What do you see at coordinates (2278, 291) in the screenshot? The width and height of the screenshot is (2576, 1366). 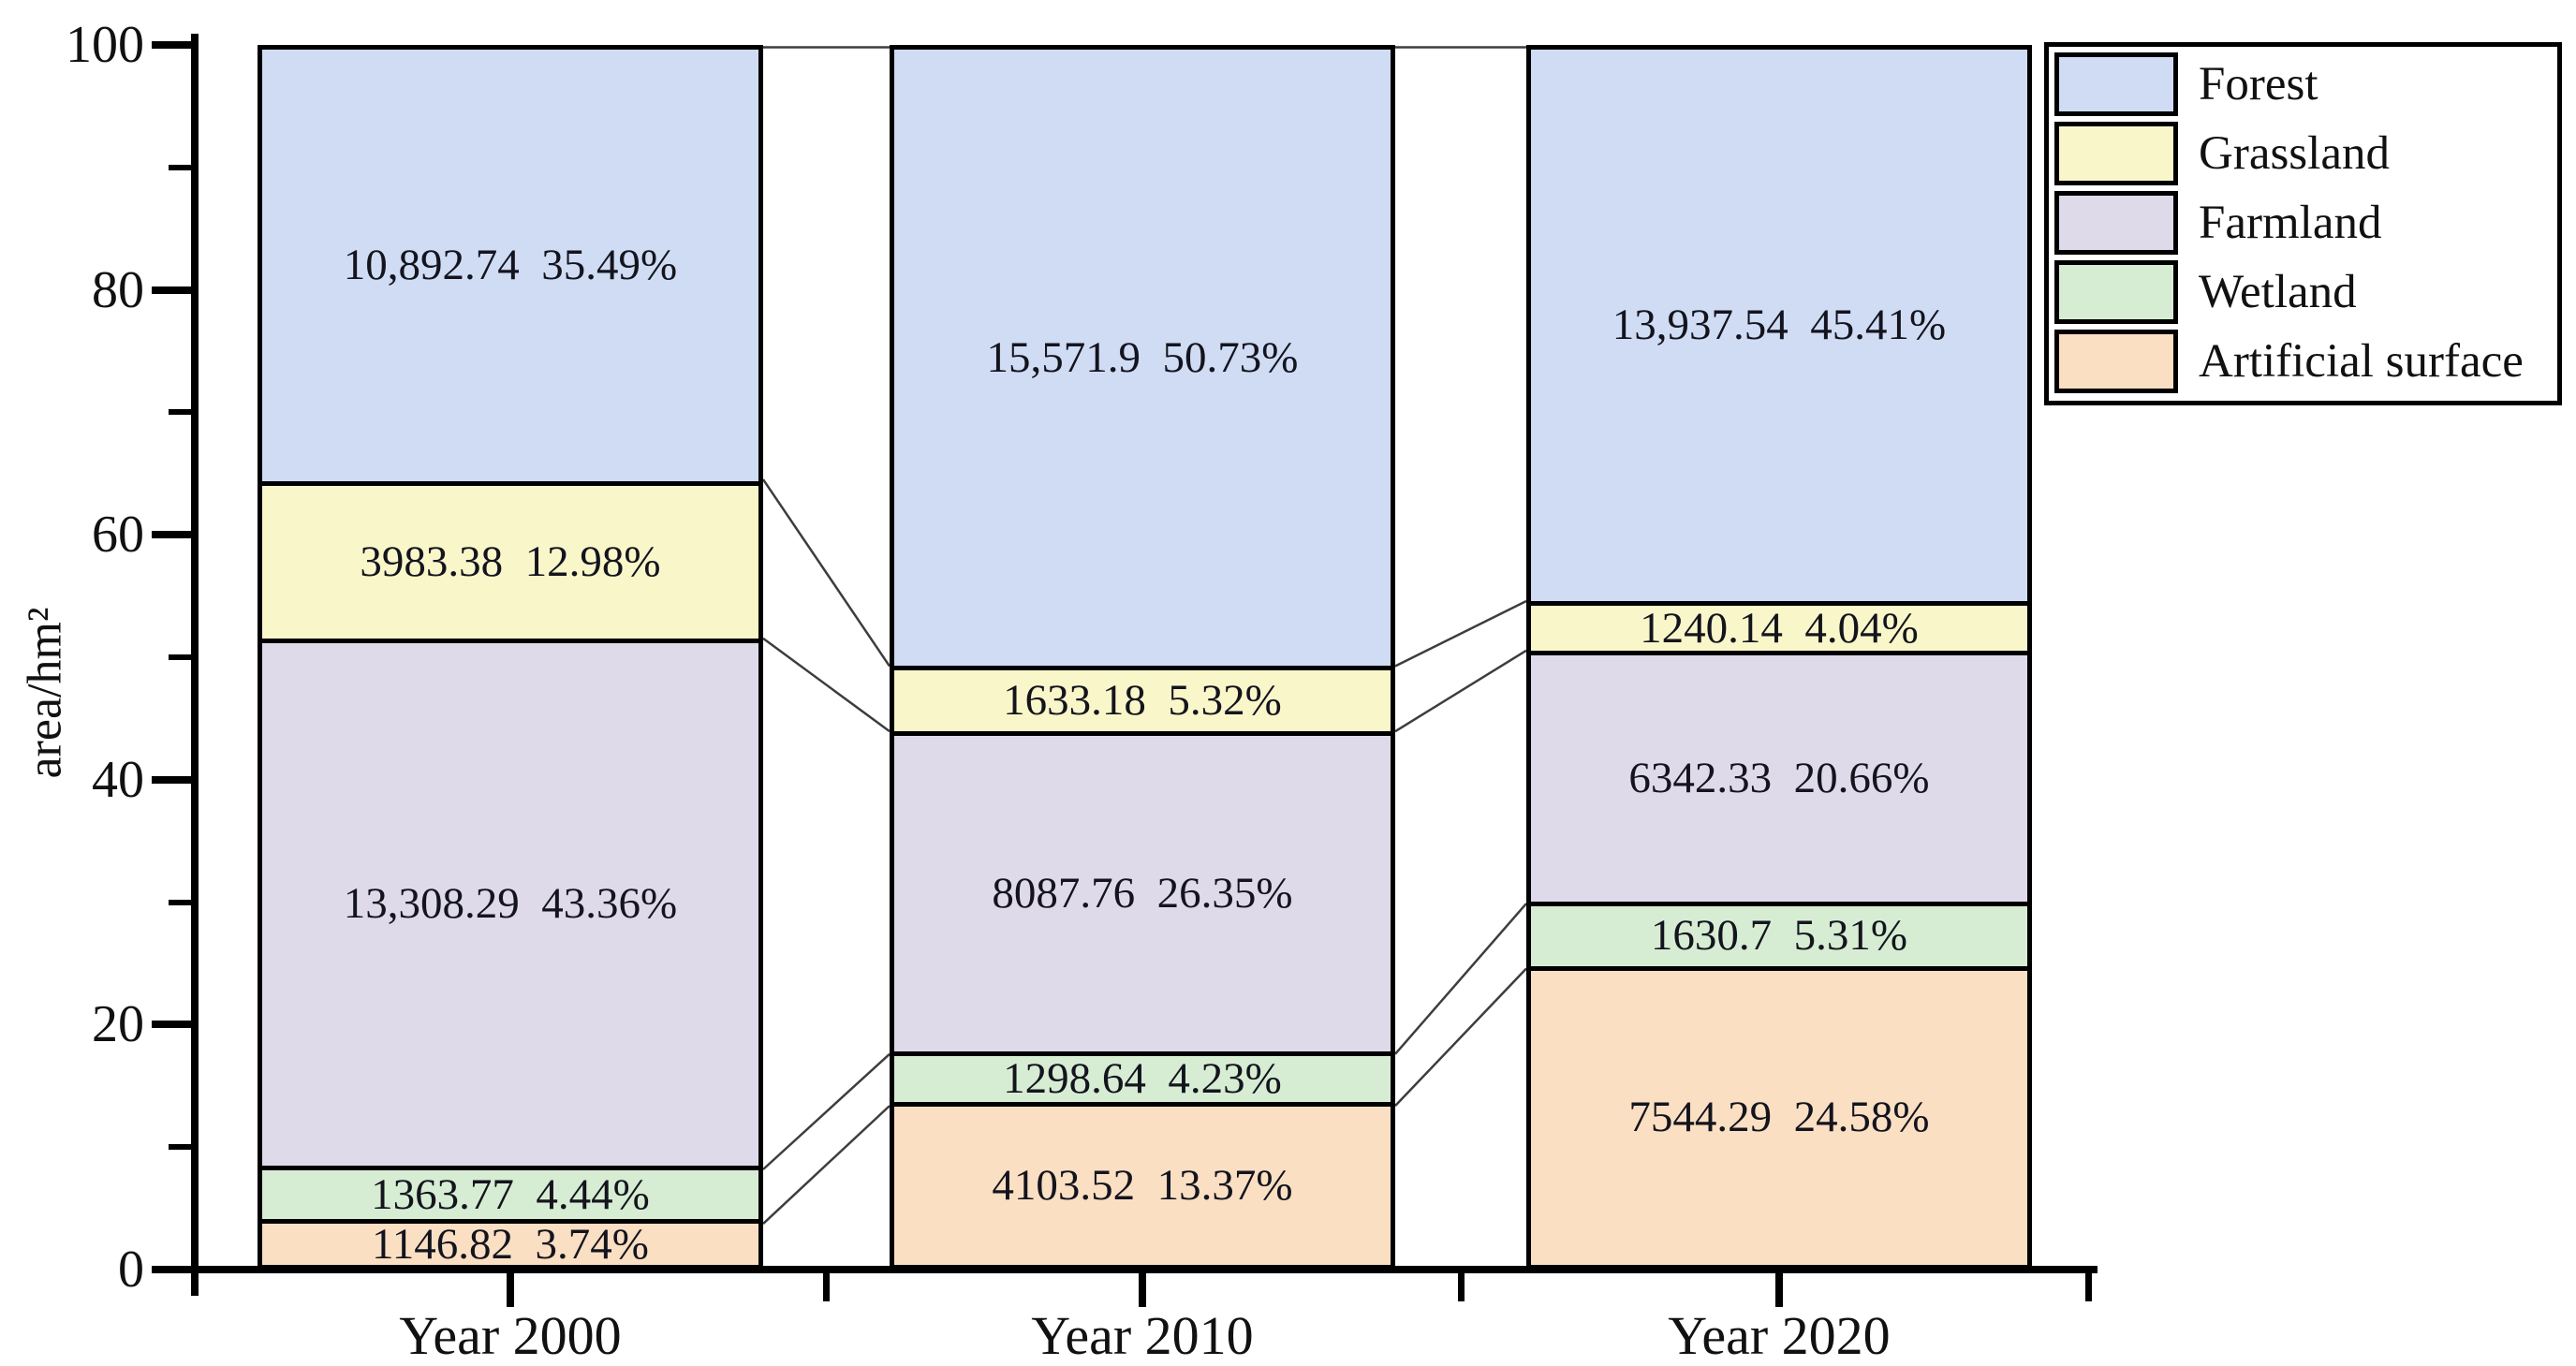 I see `legend-label: Wetland` at bounding box center [2278, 291].